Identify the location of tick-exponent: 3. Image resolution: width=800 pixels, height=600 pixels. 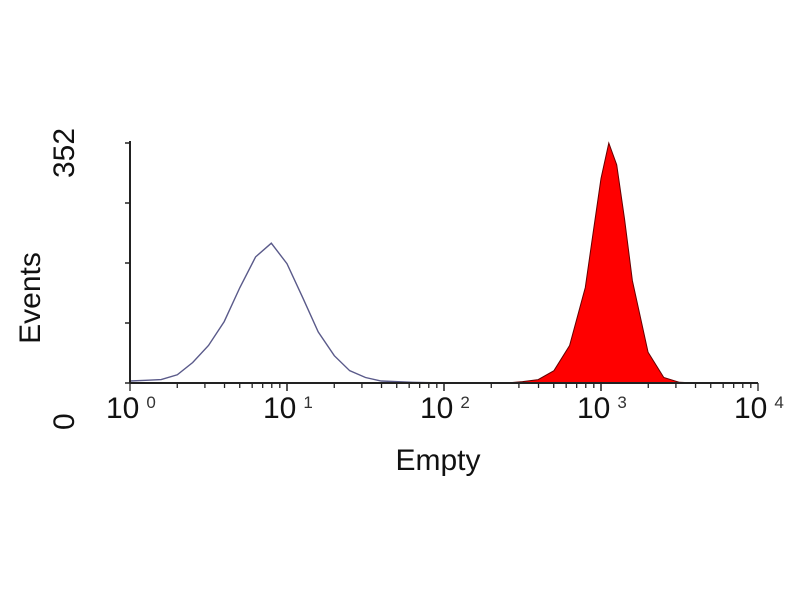
(621, 402).